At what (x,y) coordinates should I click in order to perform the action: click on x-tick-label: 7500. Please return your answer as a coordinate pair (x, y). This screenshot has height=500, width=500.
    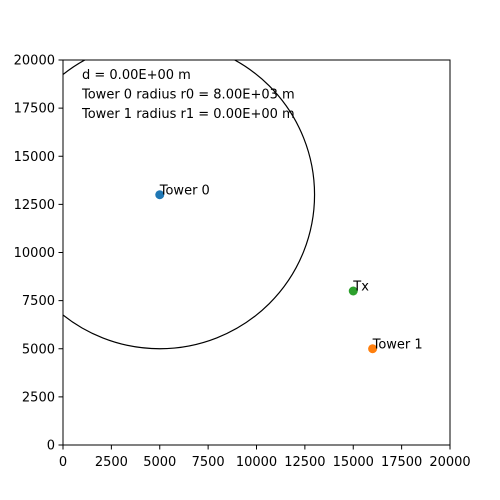
    Looking at the image, I should click on (208, 462).